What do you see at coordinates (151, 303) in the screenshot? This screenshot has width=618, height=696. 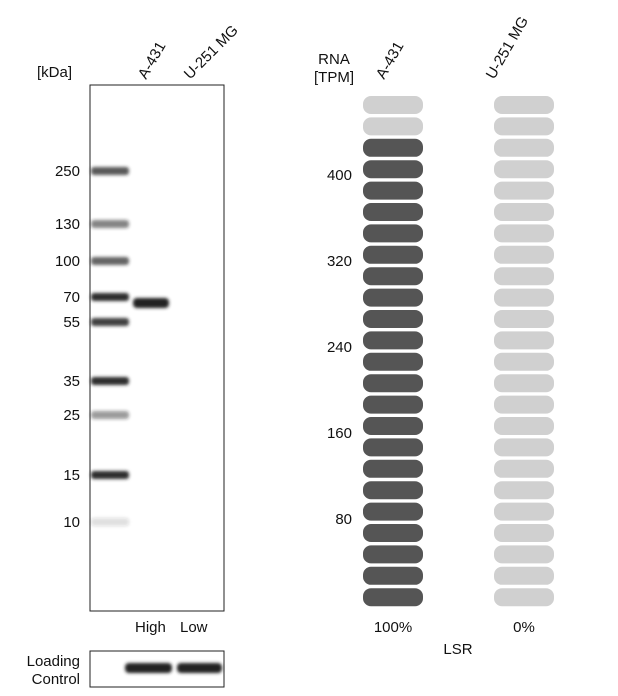 I see `sample-band` at bounding box center [151, 303].